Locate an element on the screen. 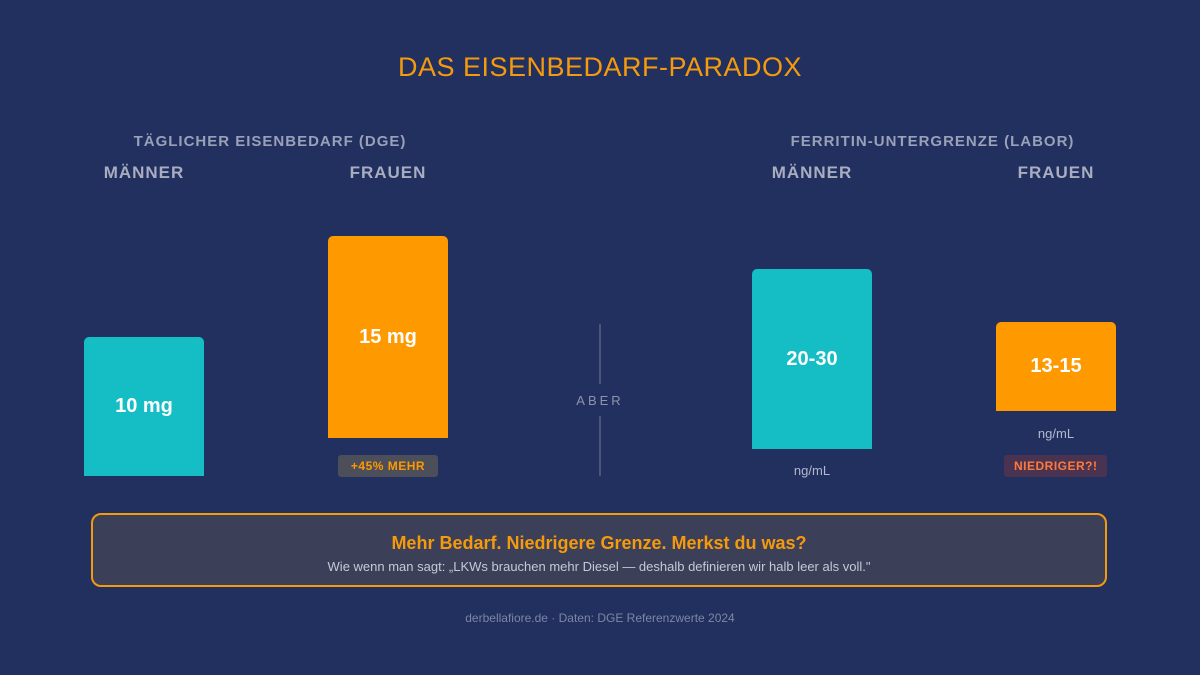 This screenshot has width=1200, height=675. bar-right-women: 13-15 is located at coordinates (1056, 366).